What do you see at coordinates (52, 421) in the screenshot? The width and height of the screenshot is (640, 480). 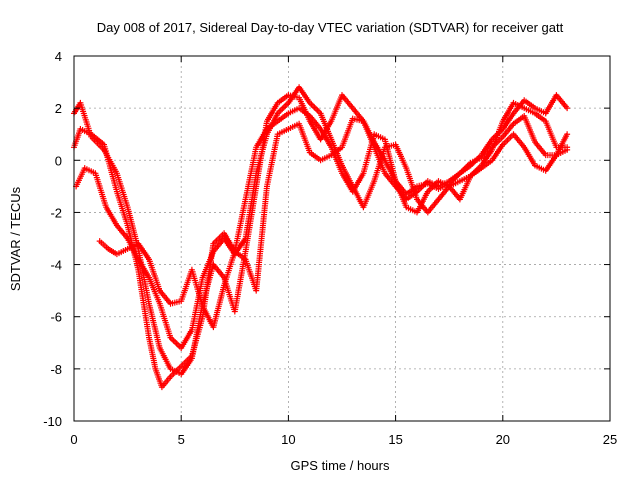 I see `y-tick-label: -10` at bounding box center [52, 421].